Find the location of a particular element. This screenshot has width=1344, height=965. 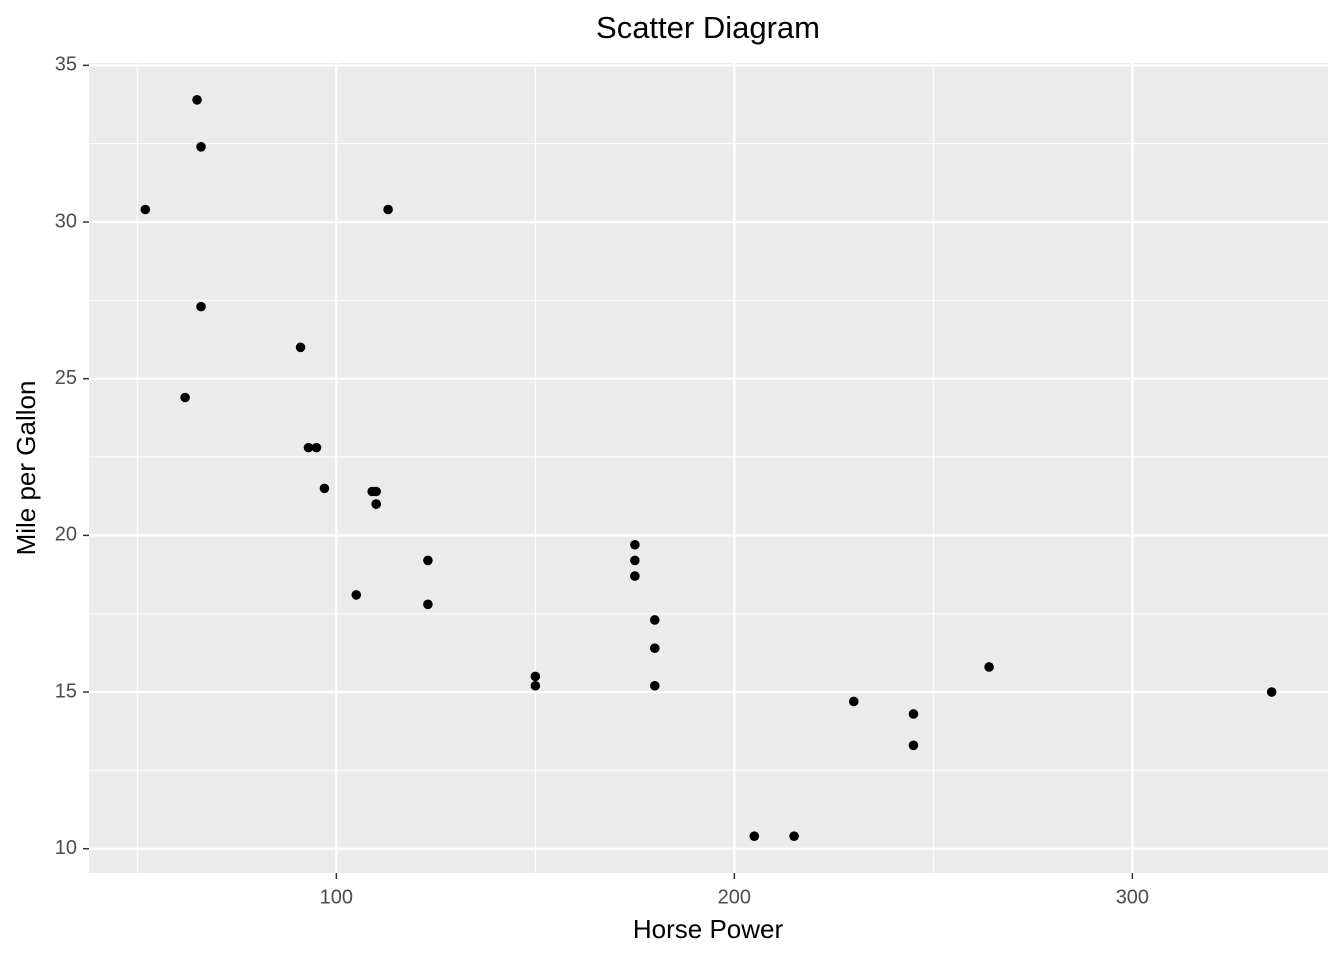

x-tick-label: 300 is located at coordinates (1132, 897).